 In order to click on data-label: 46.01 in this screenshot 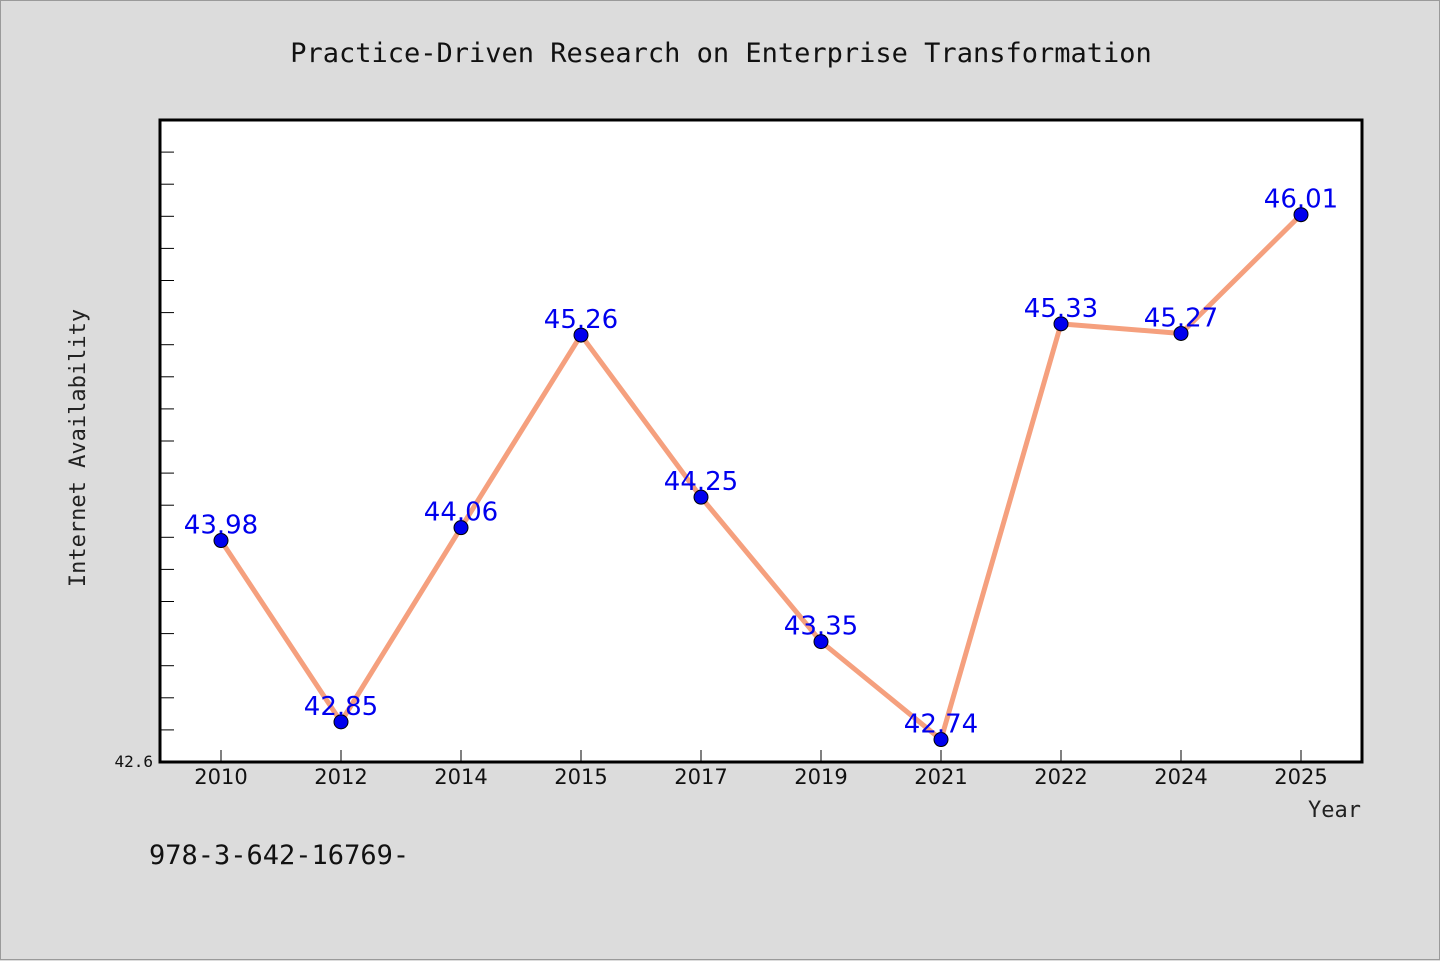, I will do `click(1301, 200)`.